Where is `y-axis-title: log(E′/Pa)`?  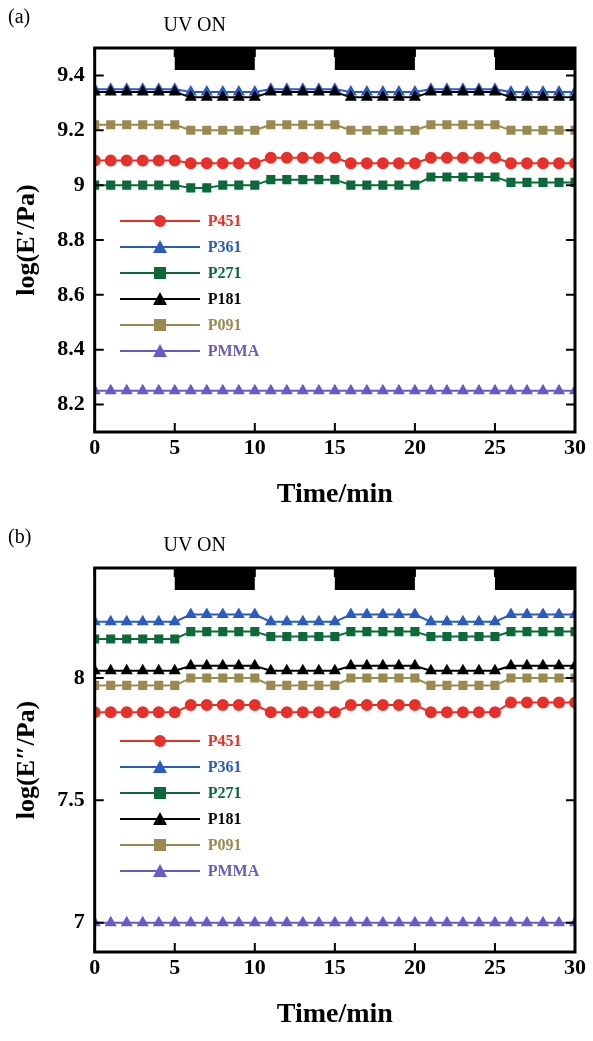
y-axis-title: log(E′/Pa) is located at coordinates (26, 240).